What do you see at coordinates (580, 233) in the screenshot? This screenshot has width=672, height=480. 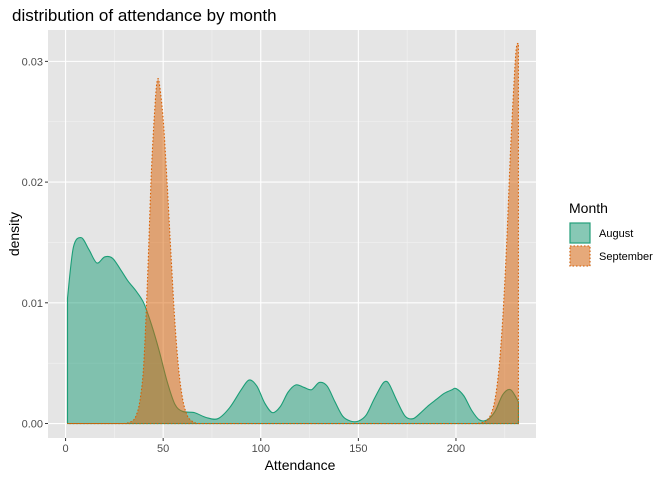 I see `august-legend-swatch` at bounding box center [580, 233].